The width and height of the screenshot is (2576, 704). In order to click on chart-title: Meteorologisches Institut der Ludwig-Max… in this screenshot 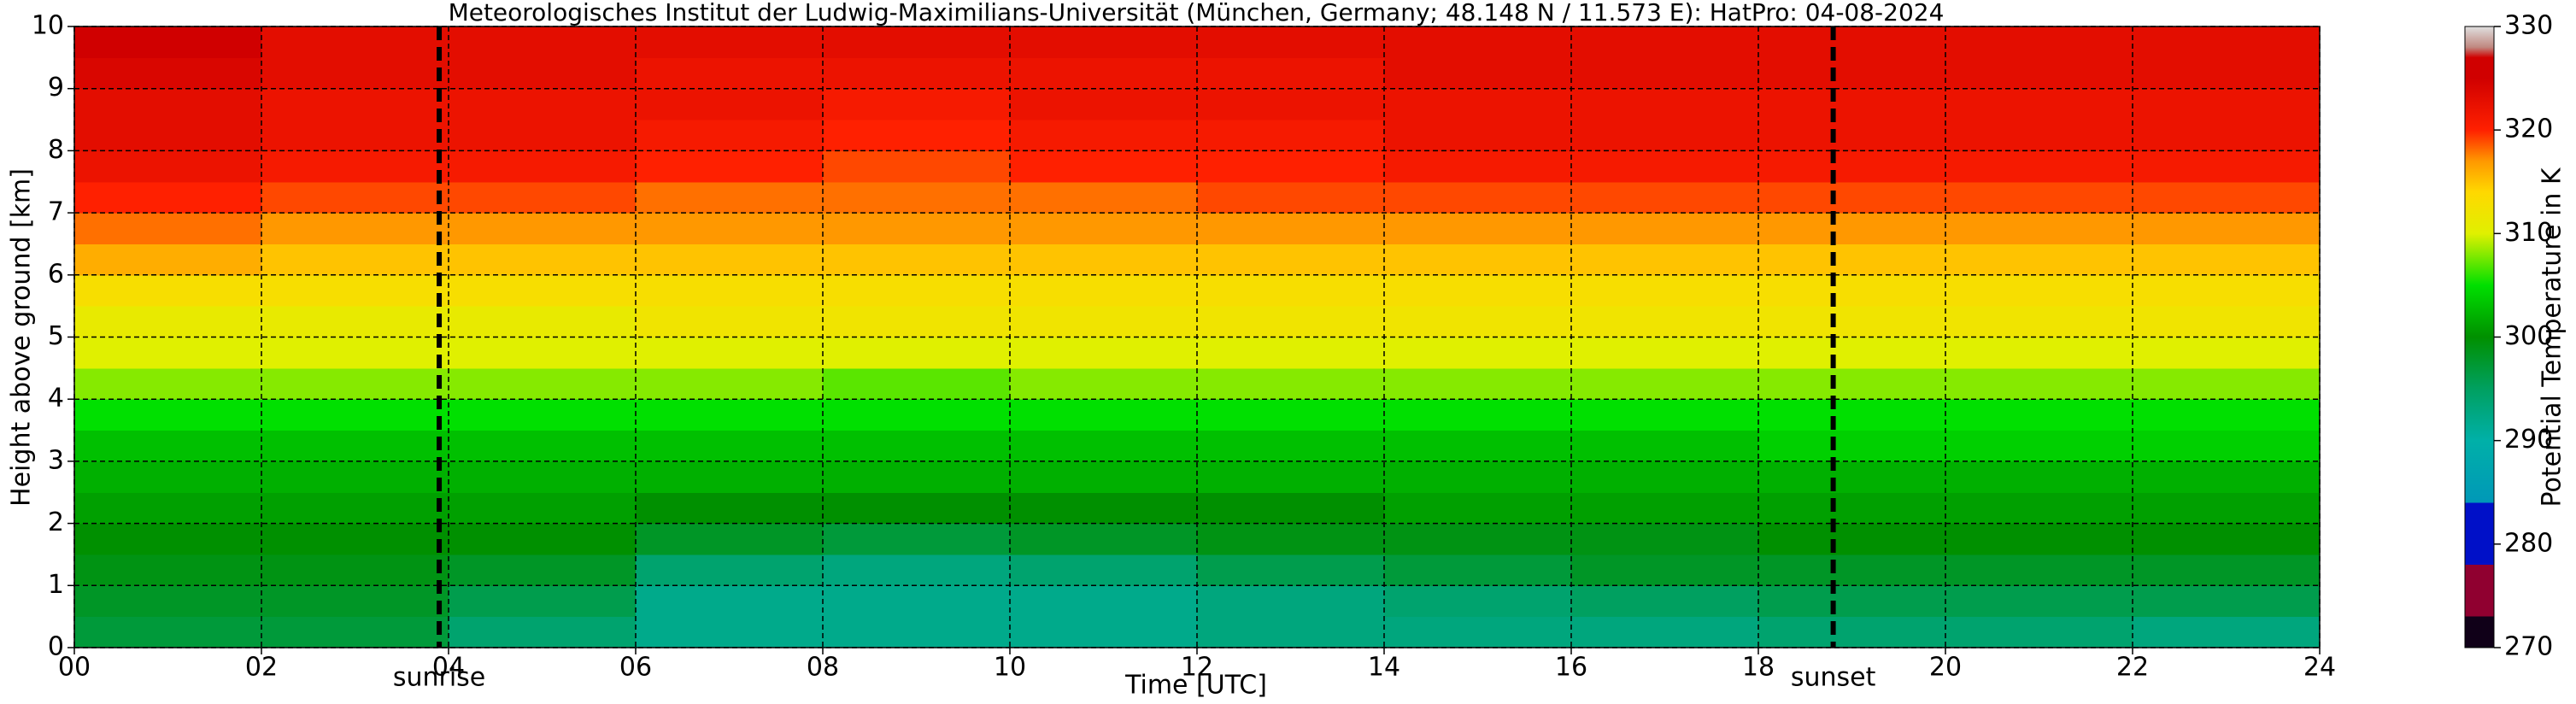, I will do `click(1197, 13)`.